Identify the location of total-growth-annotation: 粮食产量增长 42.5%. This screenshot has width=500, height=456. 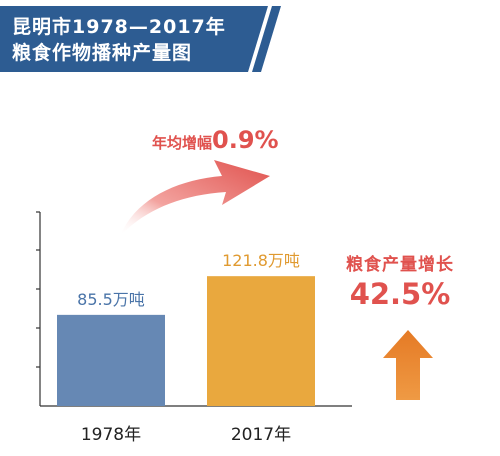
(400, 280).